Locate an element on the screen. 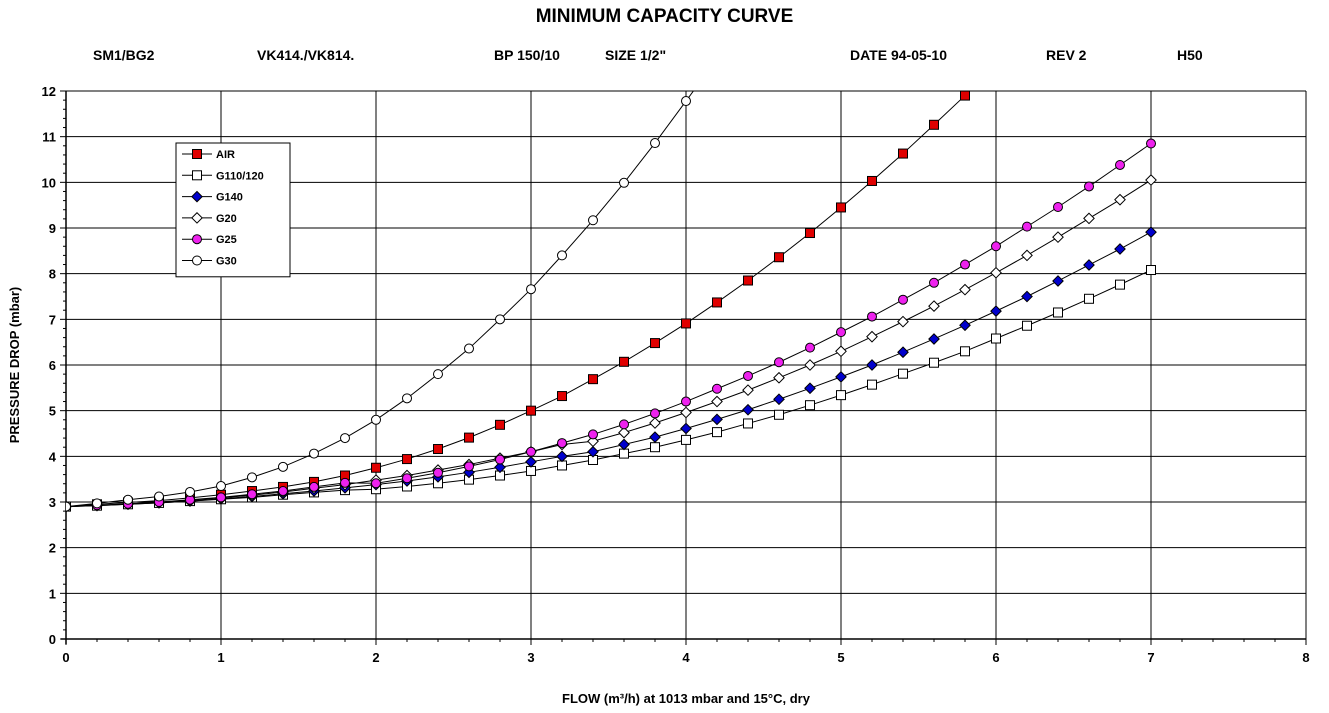 This screenshot has height=713, width=1329. x-tick-label: 7 is located at coordinates (1150, 657).